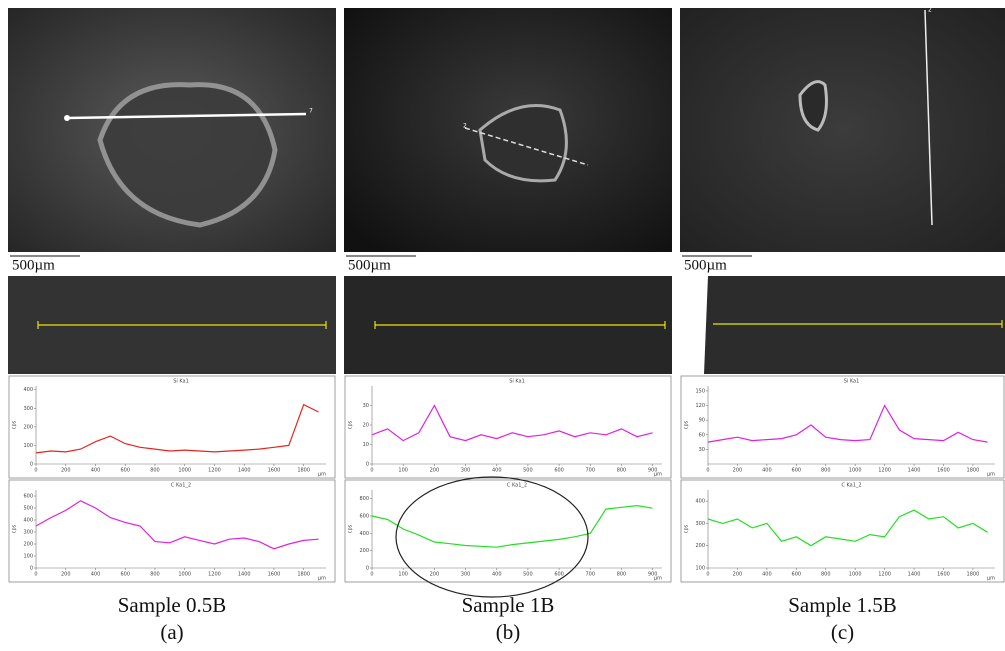  I want to click on scan-line-label: 2, so click(465, 126).